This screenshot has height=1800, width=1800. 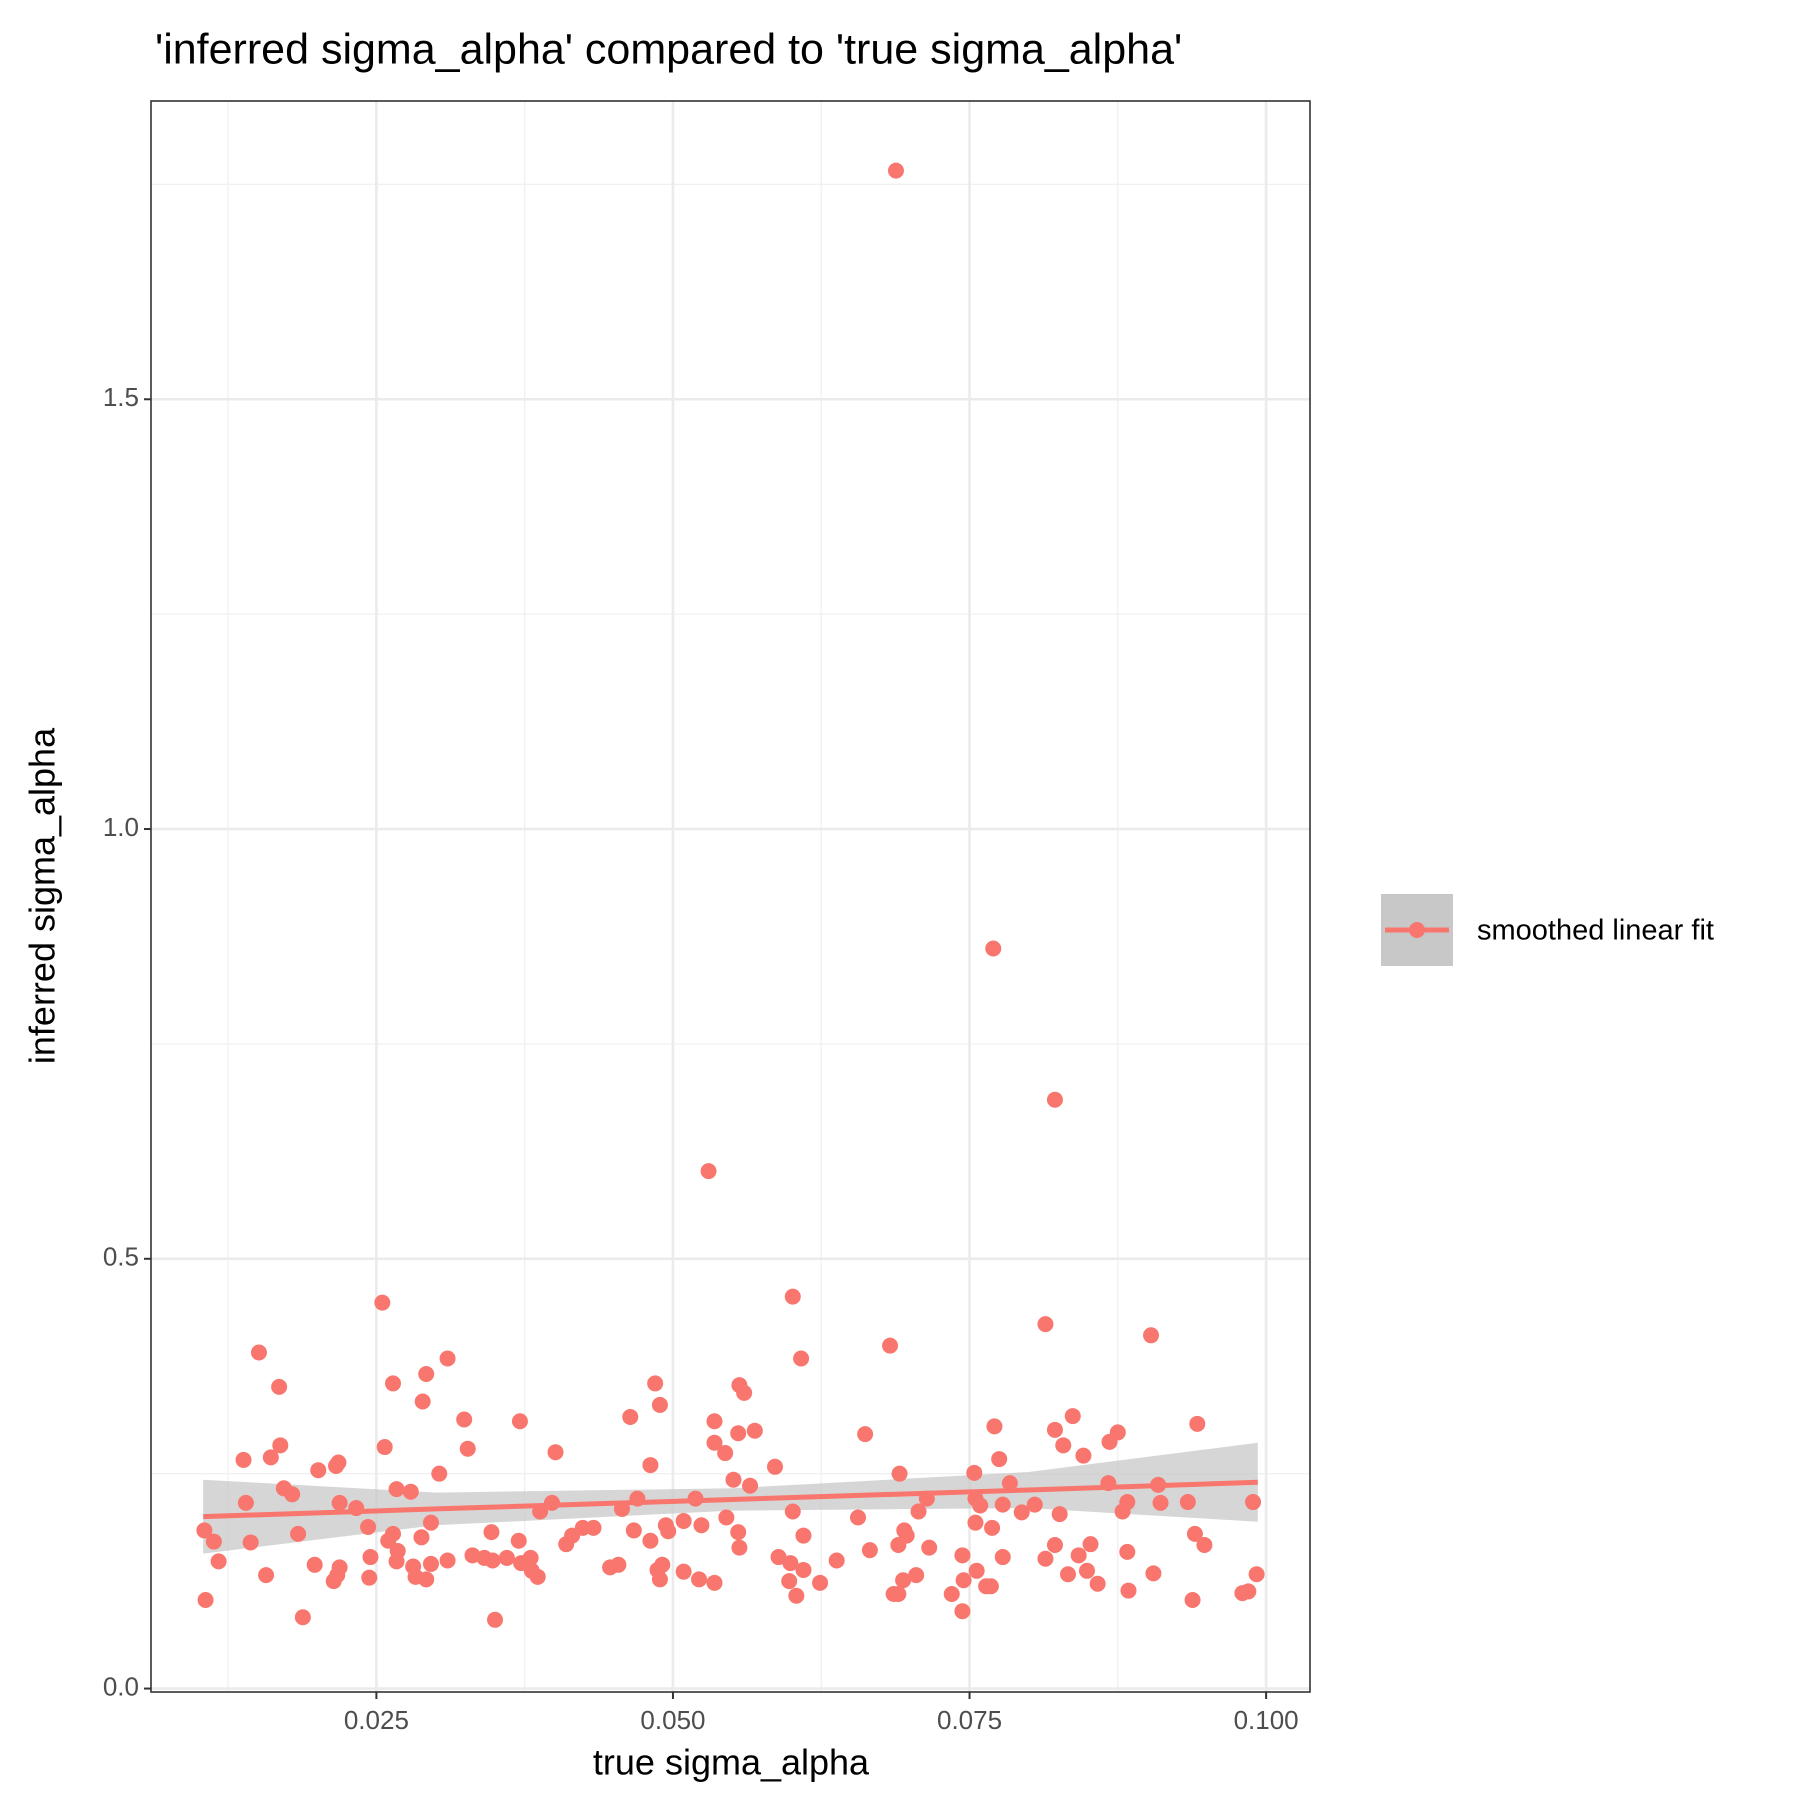 I want to click on x-tick-label: 0.050, so click(x=672, y=1720).